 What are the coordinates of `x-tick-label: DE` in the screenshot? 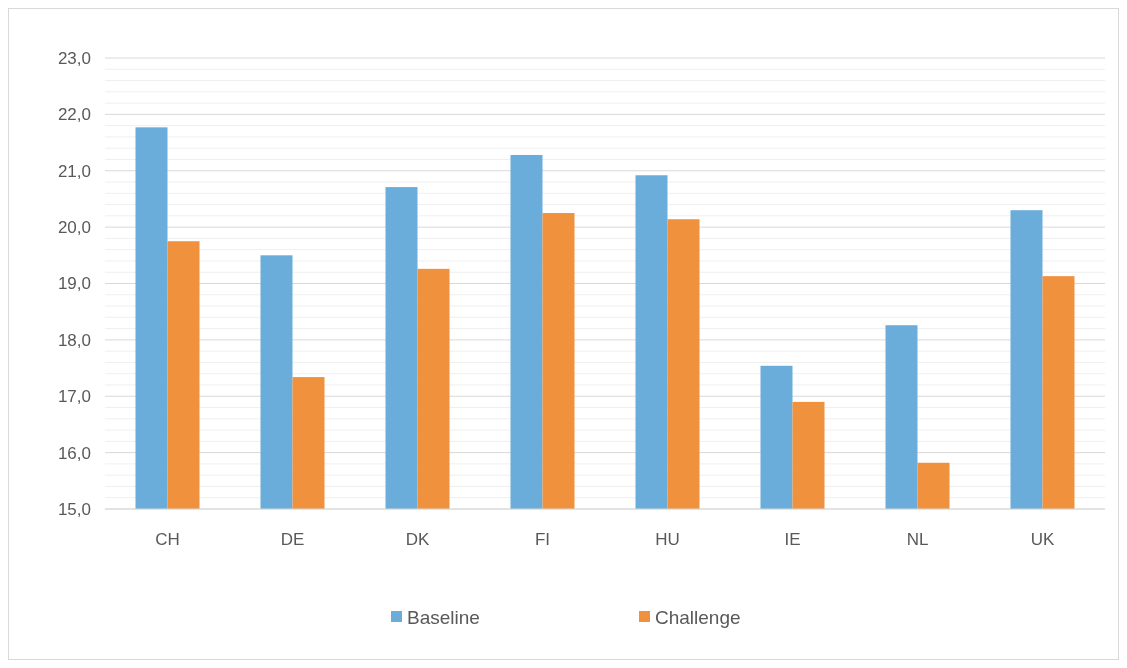 It's located at (292, 539).